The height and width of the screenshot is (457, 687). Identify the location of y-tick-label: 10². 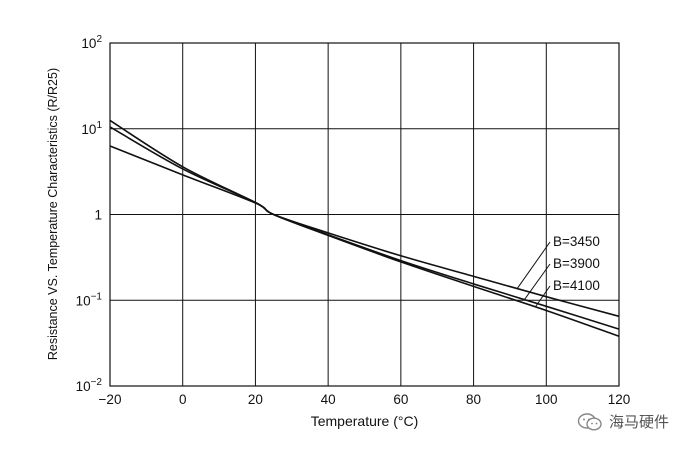
(91, 42).